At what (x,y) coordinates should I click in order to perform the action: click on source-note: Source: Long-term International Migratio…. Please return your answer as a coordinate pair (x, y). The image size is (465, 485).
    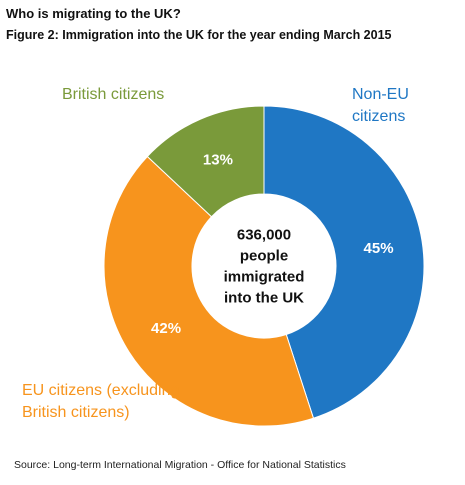
    Looking at the image, I should click on (180, 465).